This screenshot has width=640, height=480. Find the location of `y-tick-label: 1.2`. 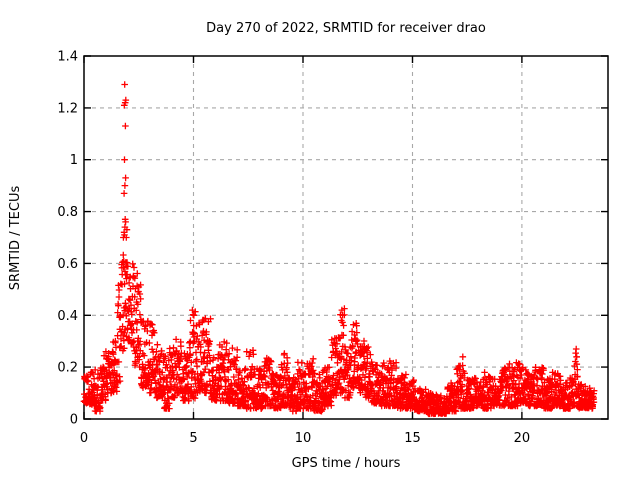

y-tick-label: 1.2 is located at coordinates (67, 108).